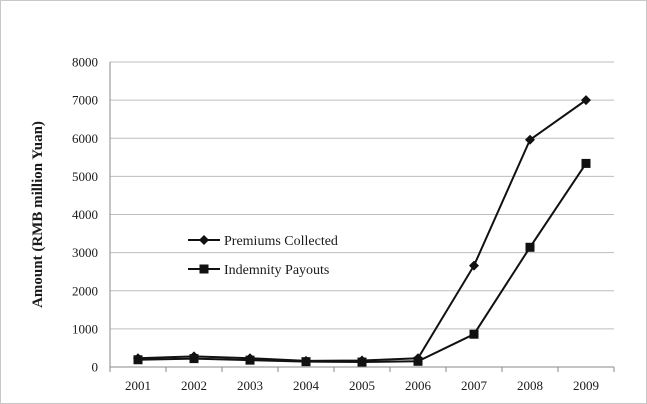 This screenshot has width=647, height=404. What do you see at coordinates (418, 385) in the screenshot?
I see `x-tick-label: 2006` at bounding box center [418, 385].